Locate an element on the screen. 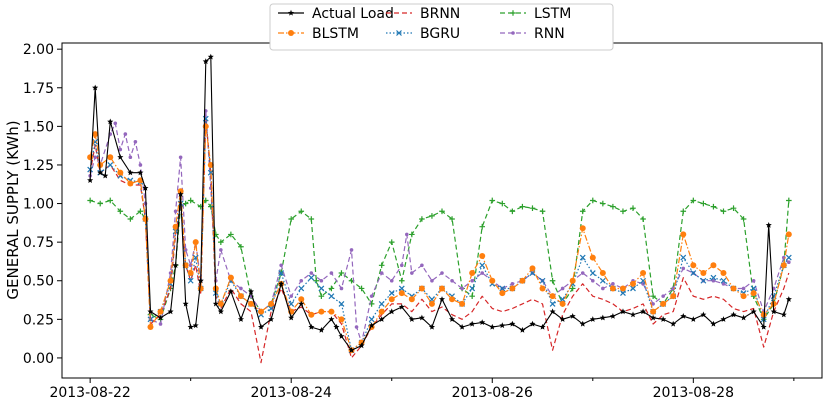  x-tick-label: 2013-08-26 is located at coordinates (492, 393).